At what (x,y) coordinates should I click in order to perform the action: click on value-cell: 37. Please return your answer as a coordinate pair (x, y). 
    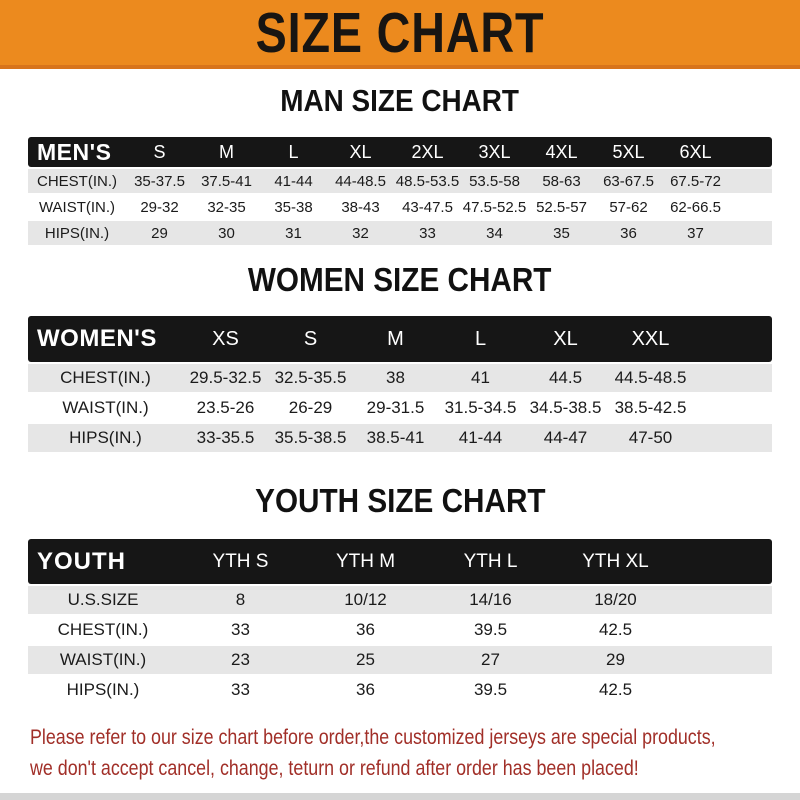
    Looking at the image, I should click on (695, 233).